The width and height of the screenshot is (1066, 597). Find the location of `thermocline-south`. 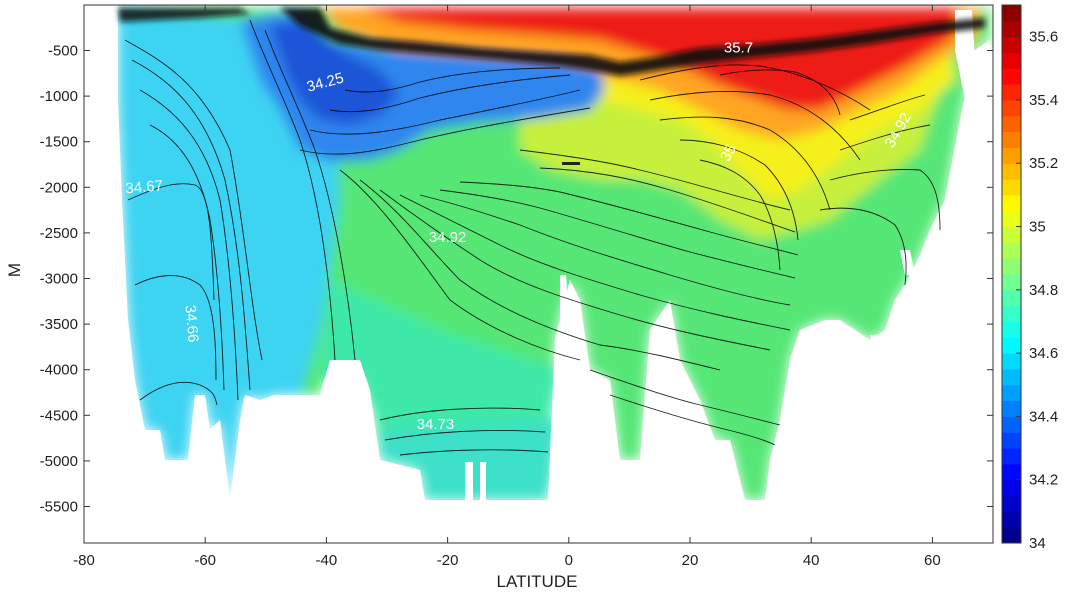

thermocline-south is located at coordinates (184, 15).